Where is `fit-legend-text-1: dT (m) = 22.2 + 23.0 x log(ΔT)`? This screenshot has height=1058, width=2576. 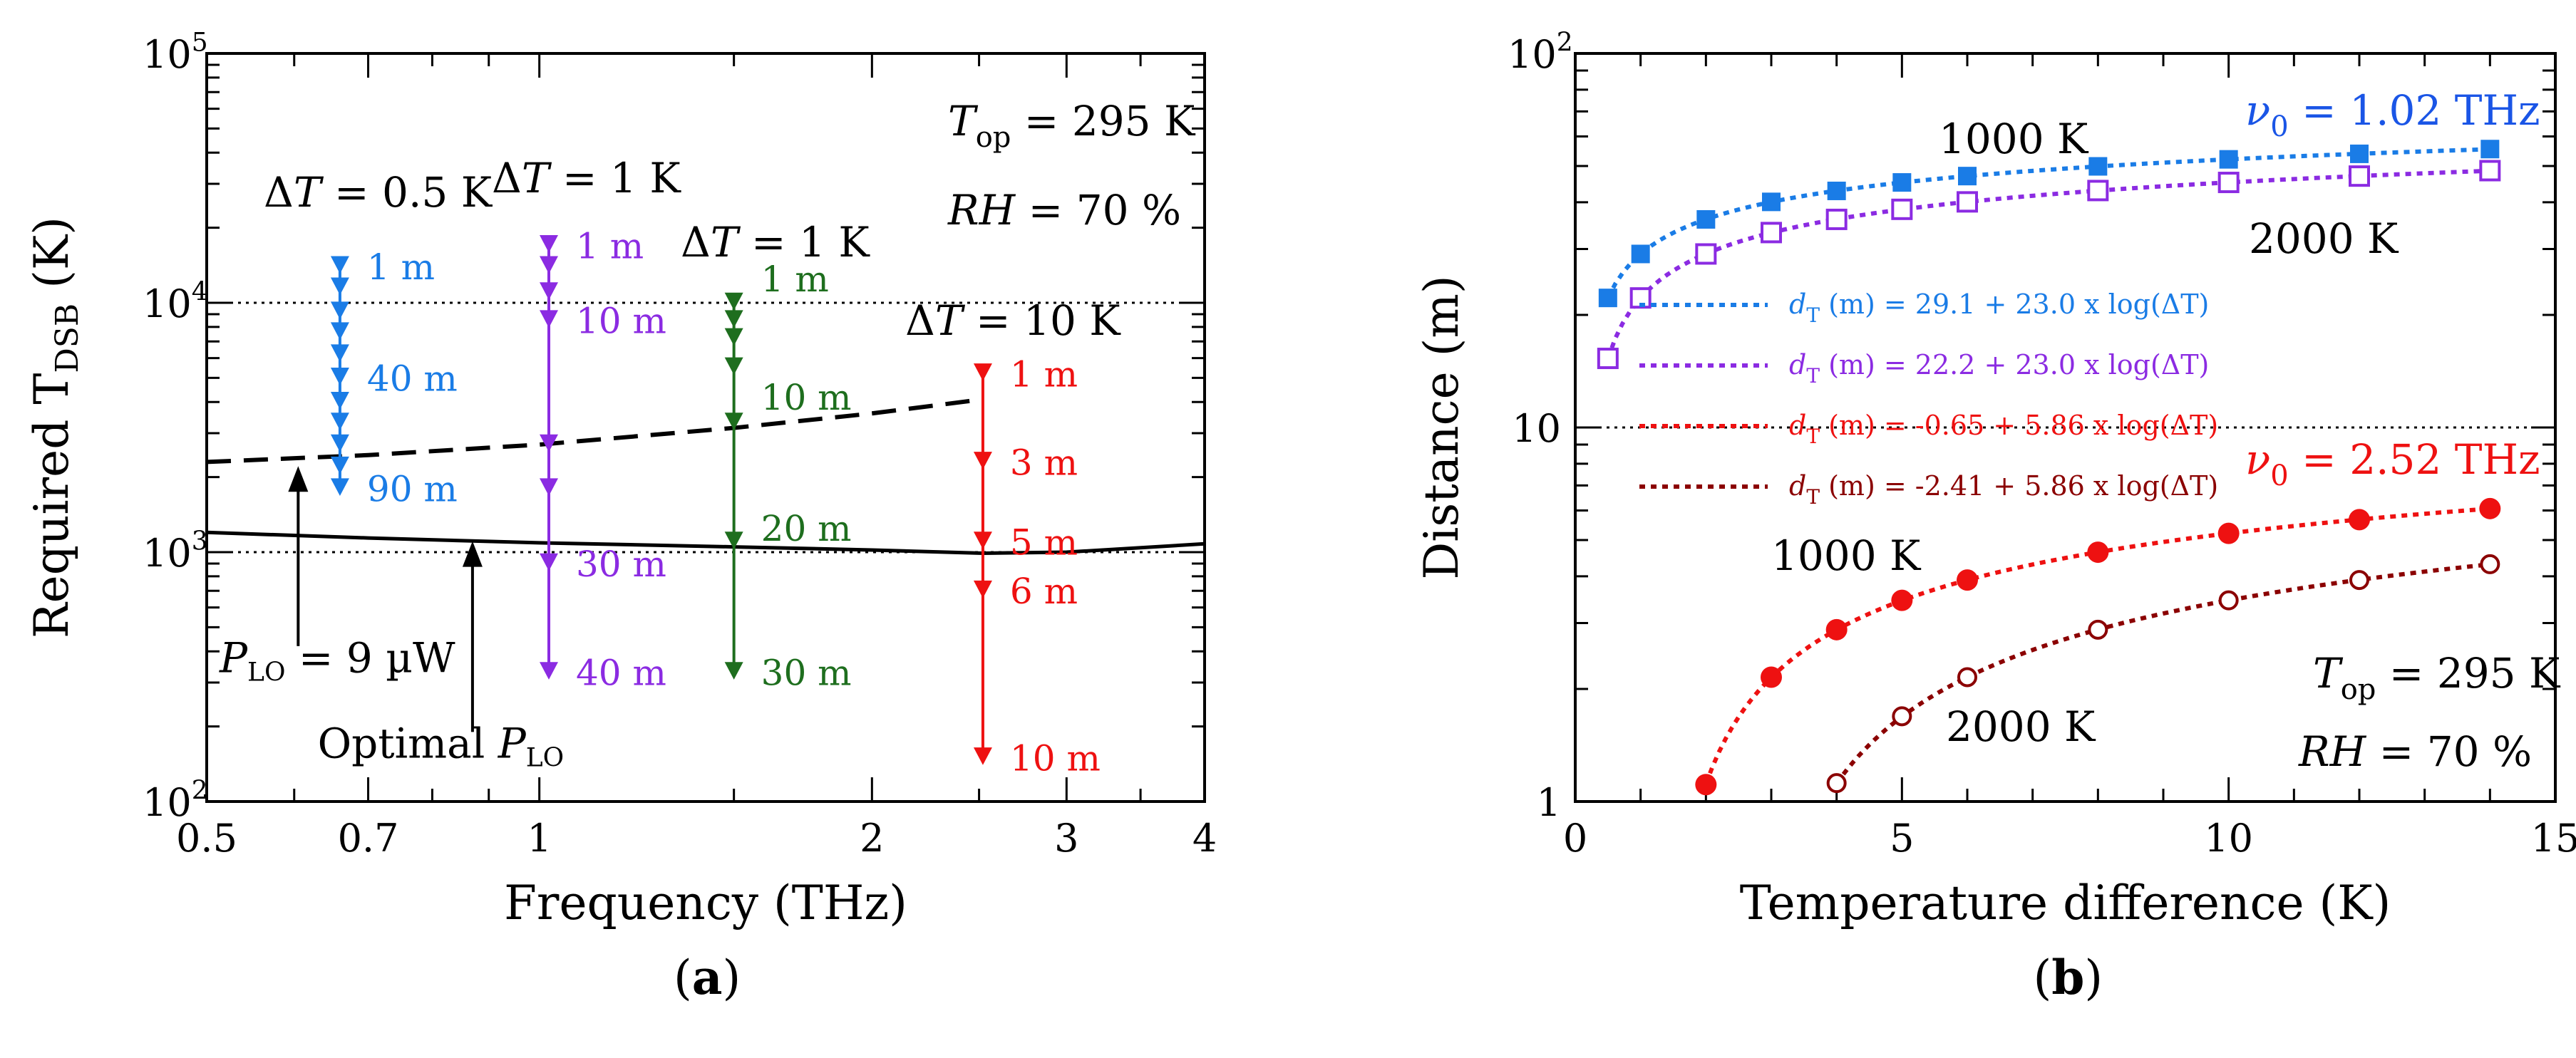 fit-legend-text-1: dT (m) = 22.2 + 23.0 x log(ΔT) is located at coordinates (1999, 369).